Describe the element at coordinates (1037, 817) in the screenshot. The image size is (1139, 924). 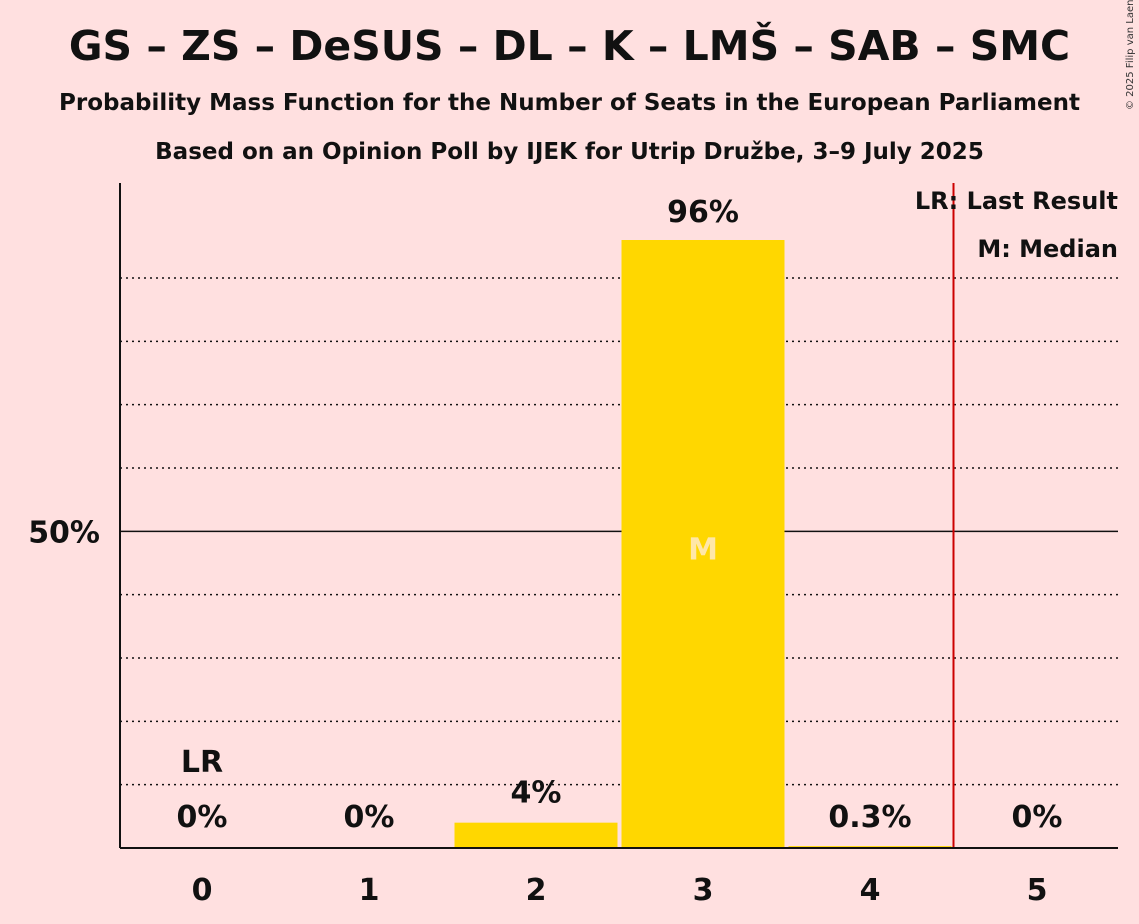
I see `value-label-seat-5: 0%` at that location.